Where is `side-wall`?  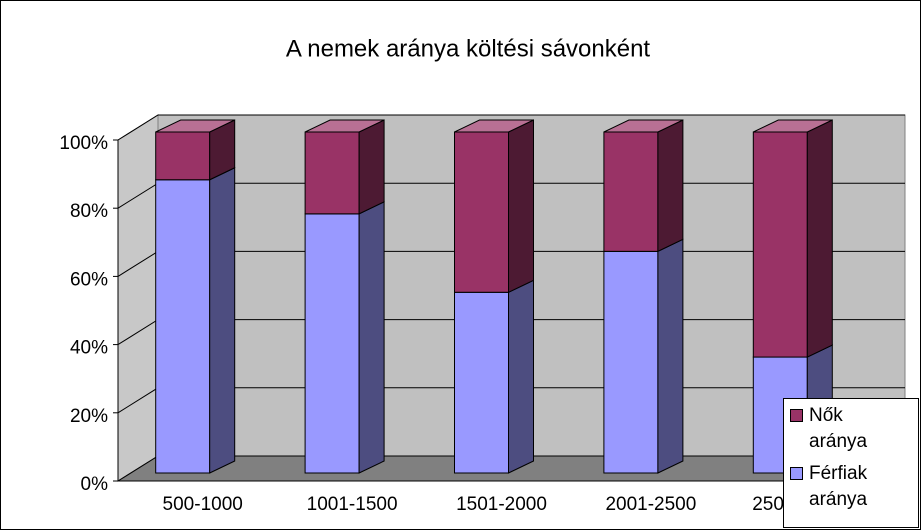 side-wall is located at coordinates (138, 298).